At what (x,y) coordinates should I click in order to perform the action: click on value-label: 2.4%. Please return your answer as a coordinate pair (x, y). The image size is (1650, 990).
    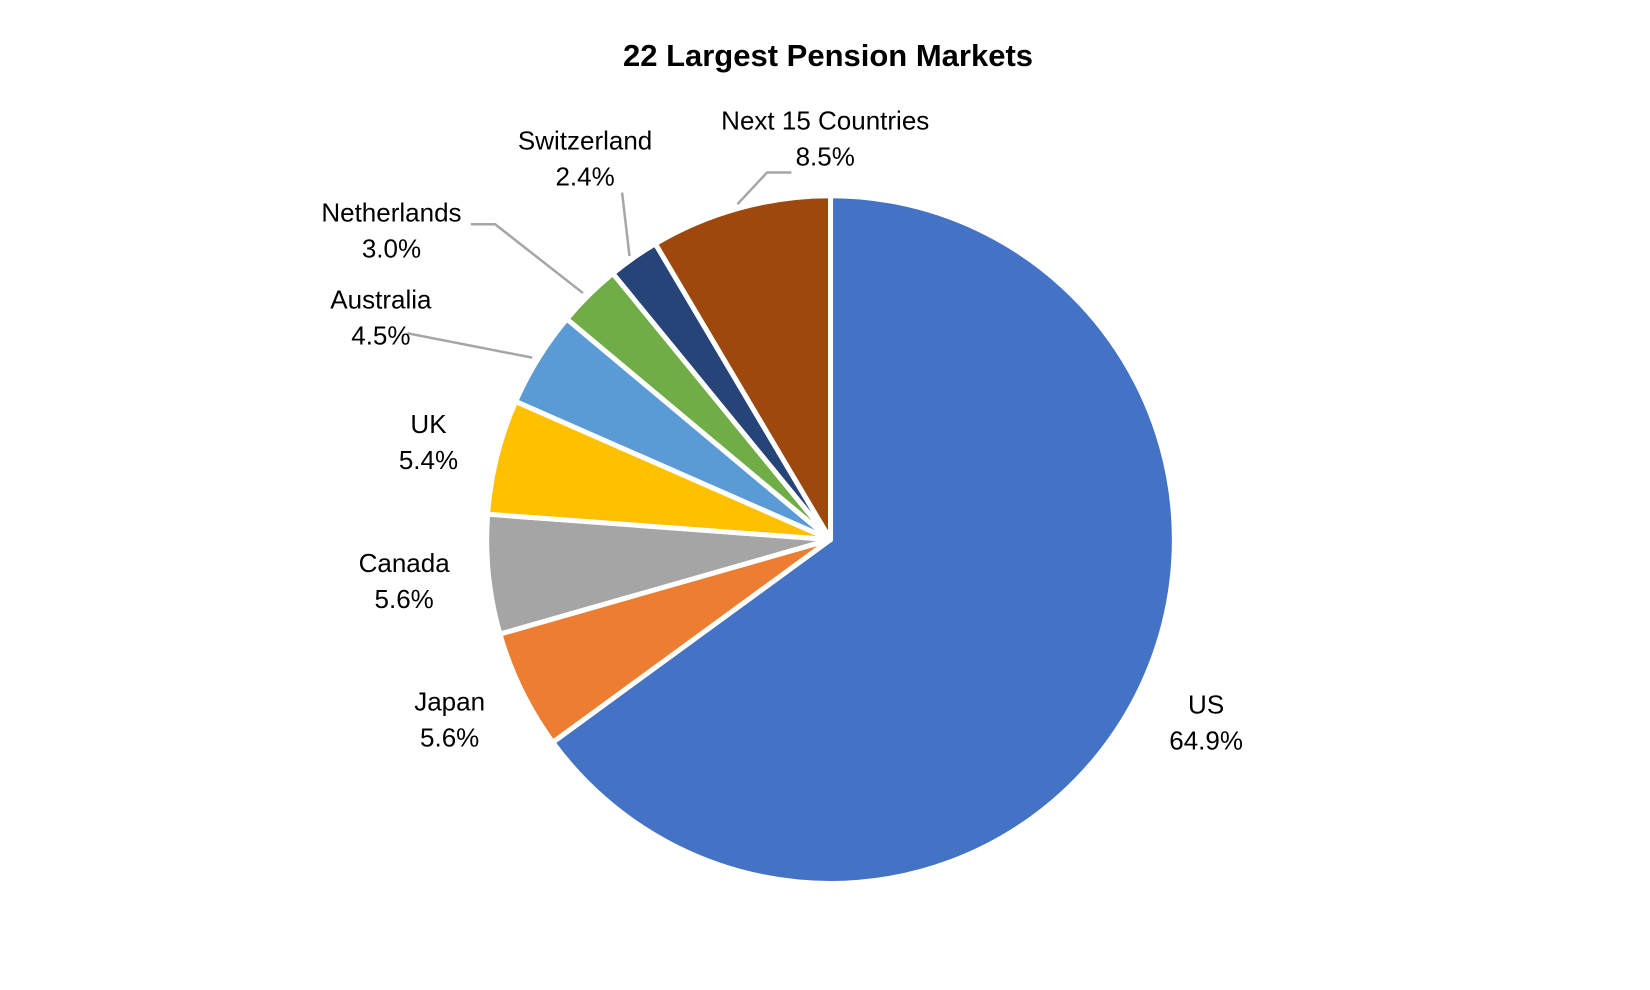
    Looking at the image, I should click on (584, 177).